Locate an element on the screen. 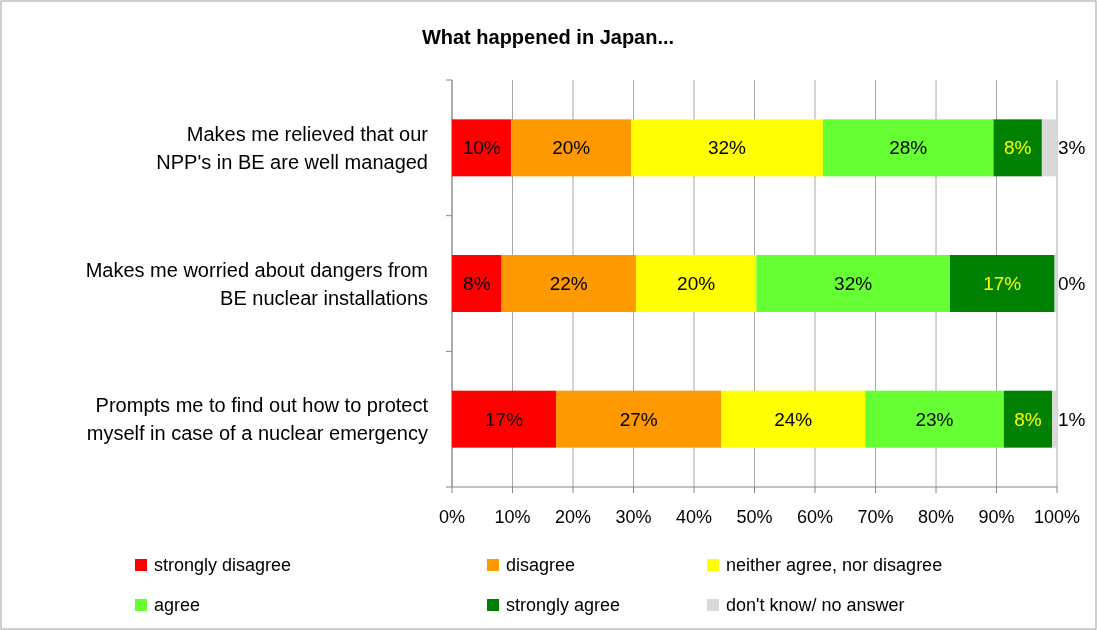  data-label: 27% is located at coordinates (638, 419).